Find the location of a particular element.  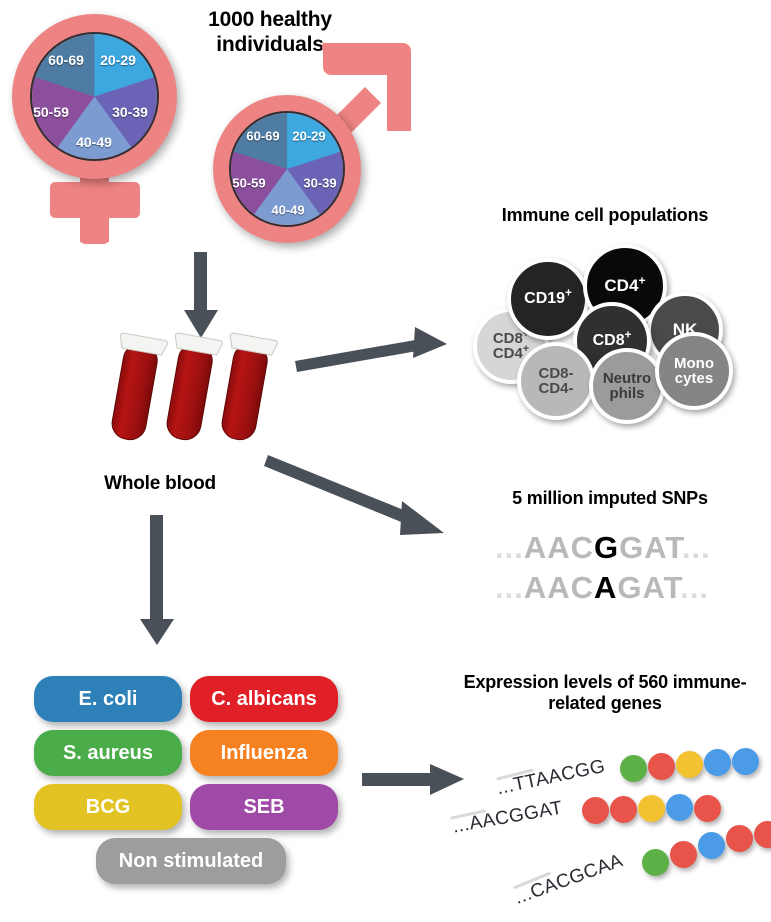

expression-chains: ...TTAACGG ...AACGGAT ...CACGCAA is located at coordinates (610, 827).